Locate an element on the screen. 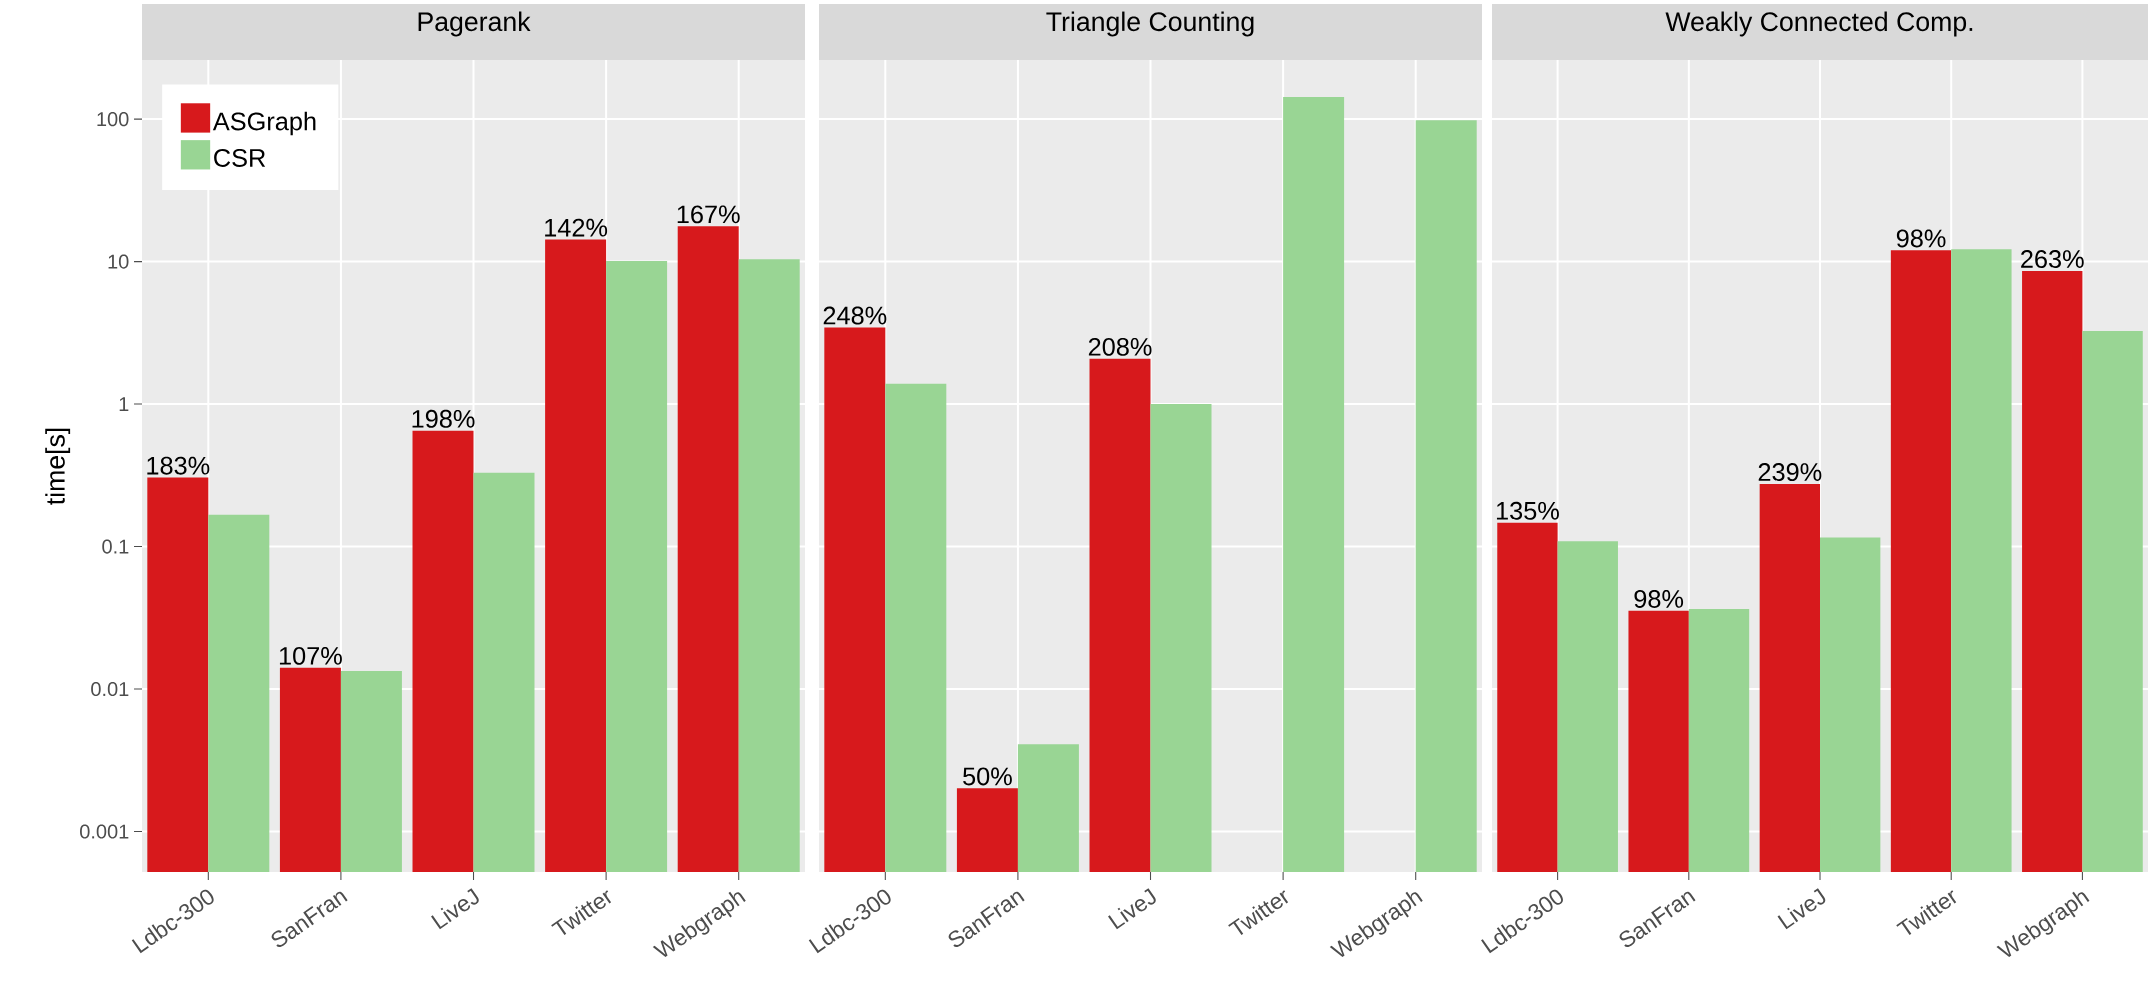 The width and height of the screenshot is (2151, 995). annotation: 263% is located at coordinates (2052, 259).